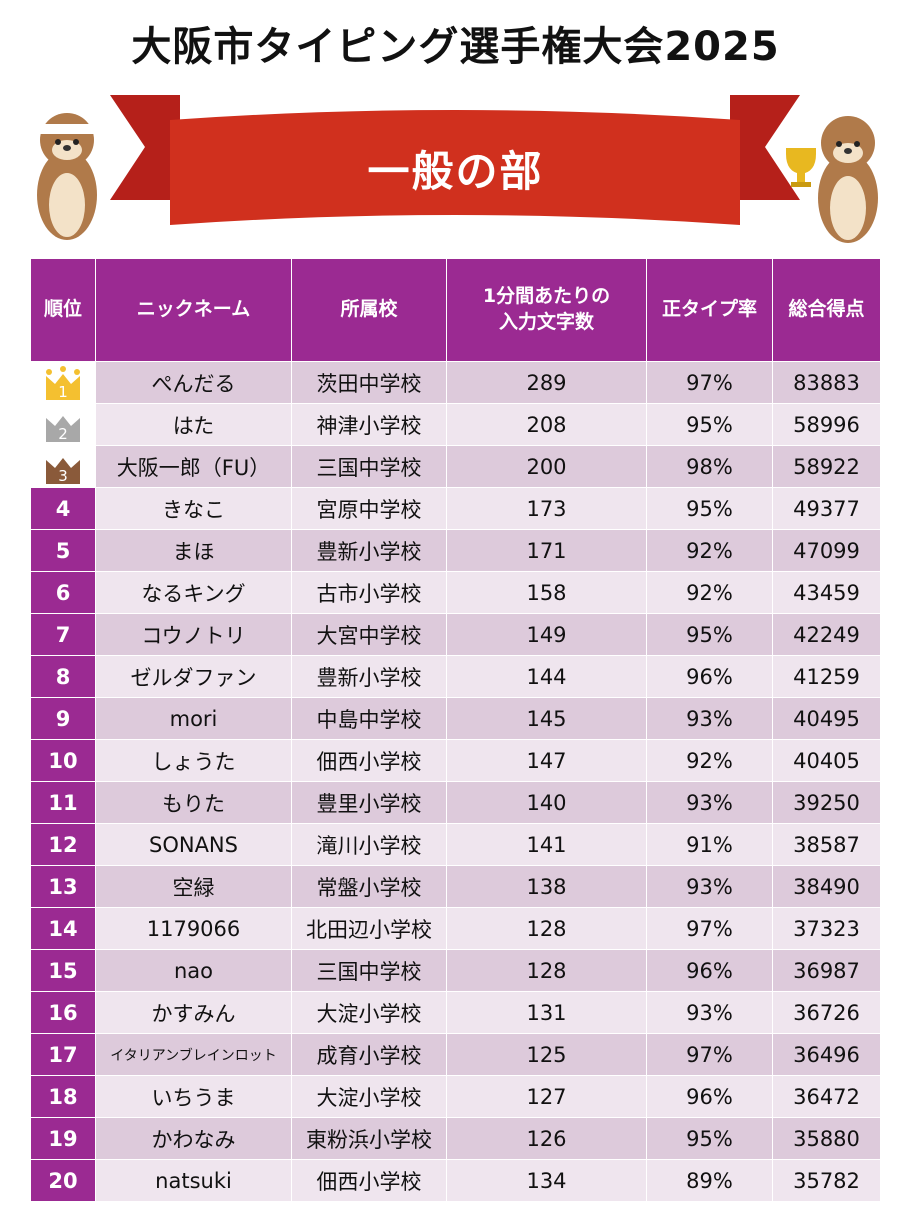 The height and width of the screenshot is (1221, 911). What do you see at coordinates (546, 1012) in the screenshot?
I see `chars-per-minute-cell: 131` at bounding box center [546, 1012].